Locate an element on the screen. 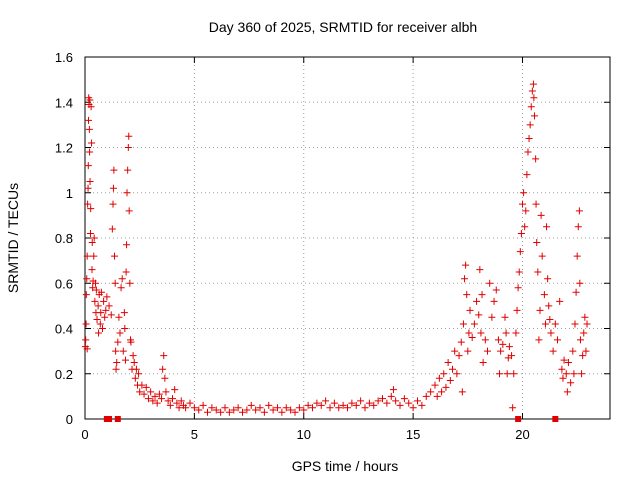 The height and width of the screenshot is (480, 640). y-tick-label: 0.6 is located at coordinates (64, 283).